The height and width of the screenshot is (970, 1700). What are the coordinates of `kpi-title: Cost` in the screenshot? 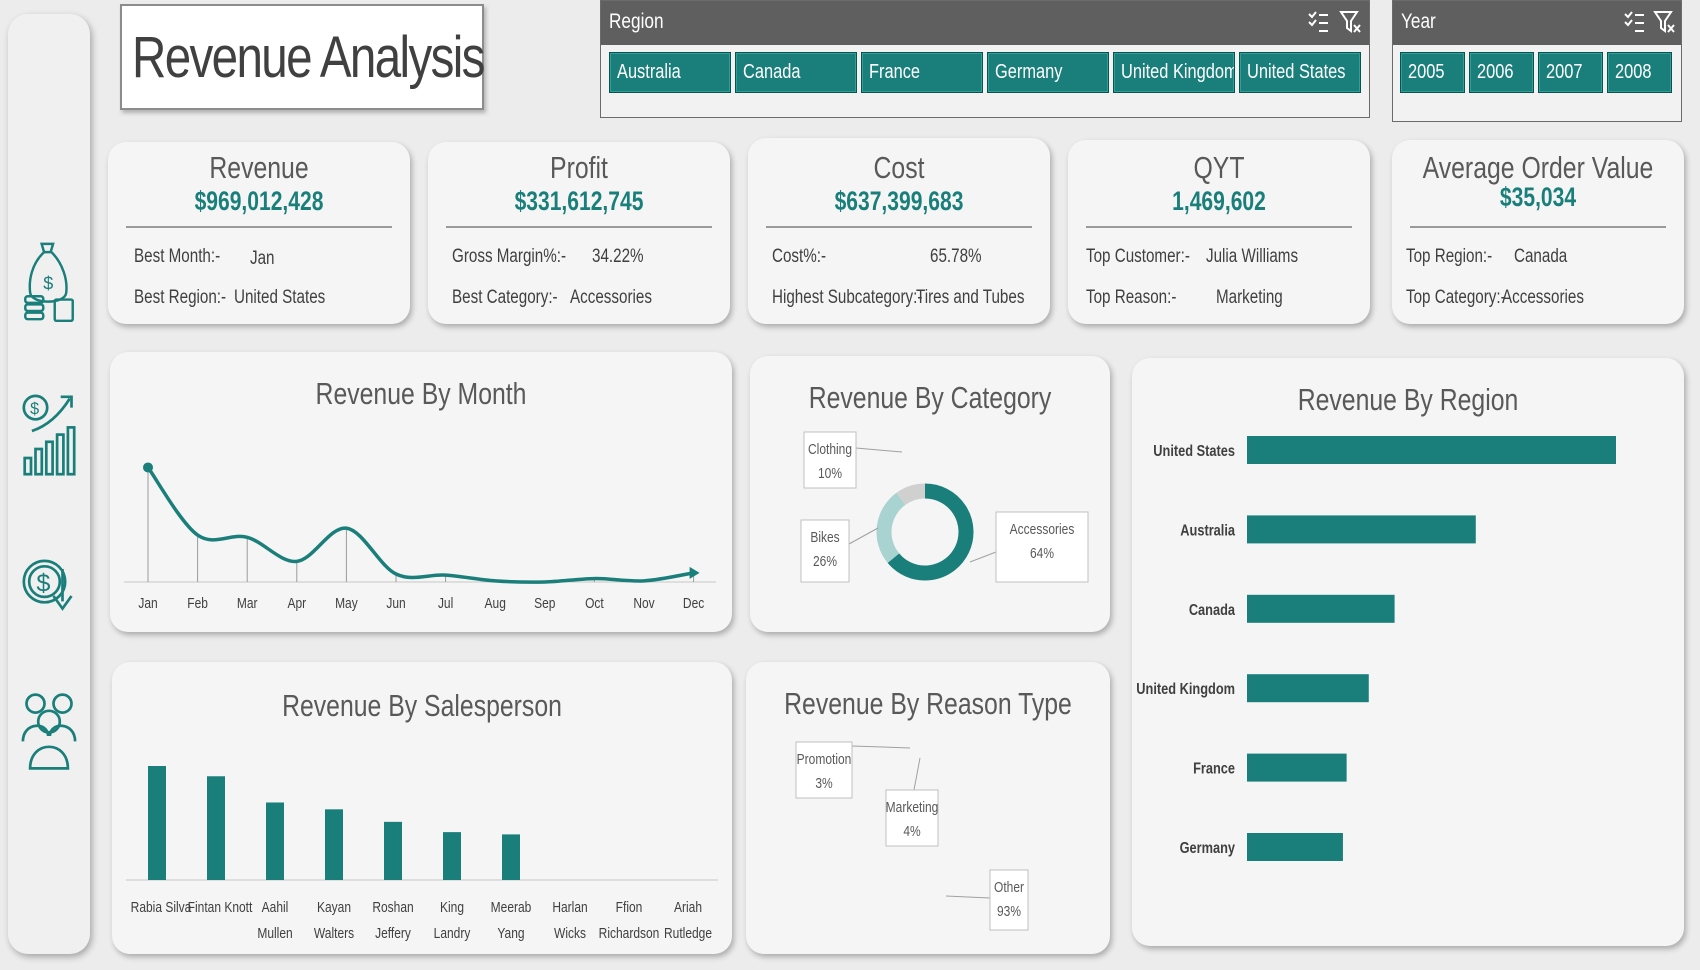 It's located at (899, 167).